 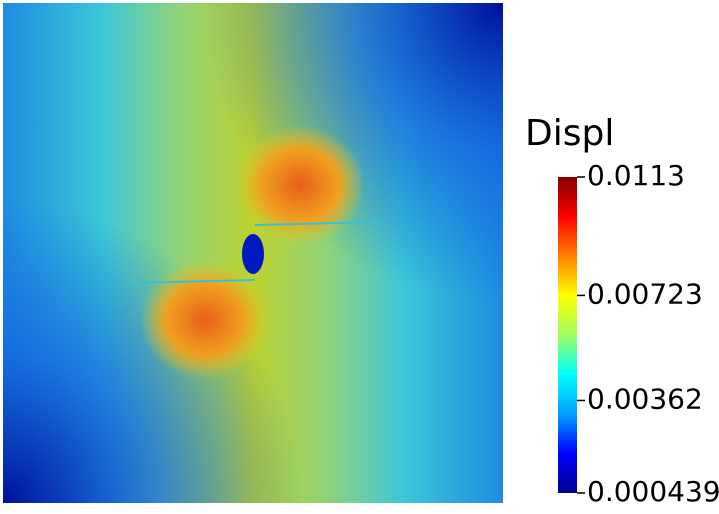 What do you see at coordinates (569, 133) in the screenshot?
I see `colorbar-title: Displ` at bounding box center [569, 133].